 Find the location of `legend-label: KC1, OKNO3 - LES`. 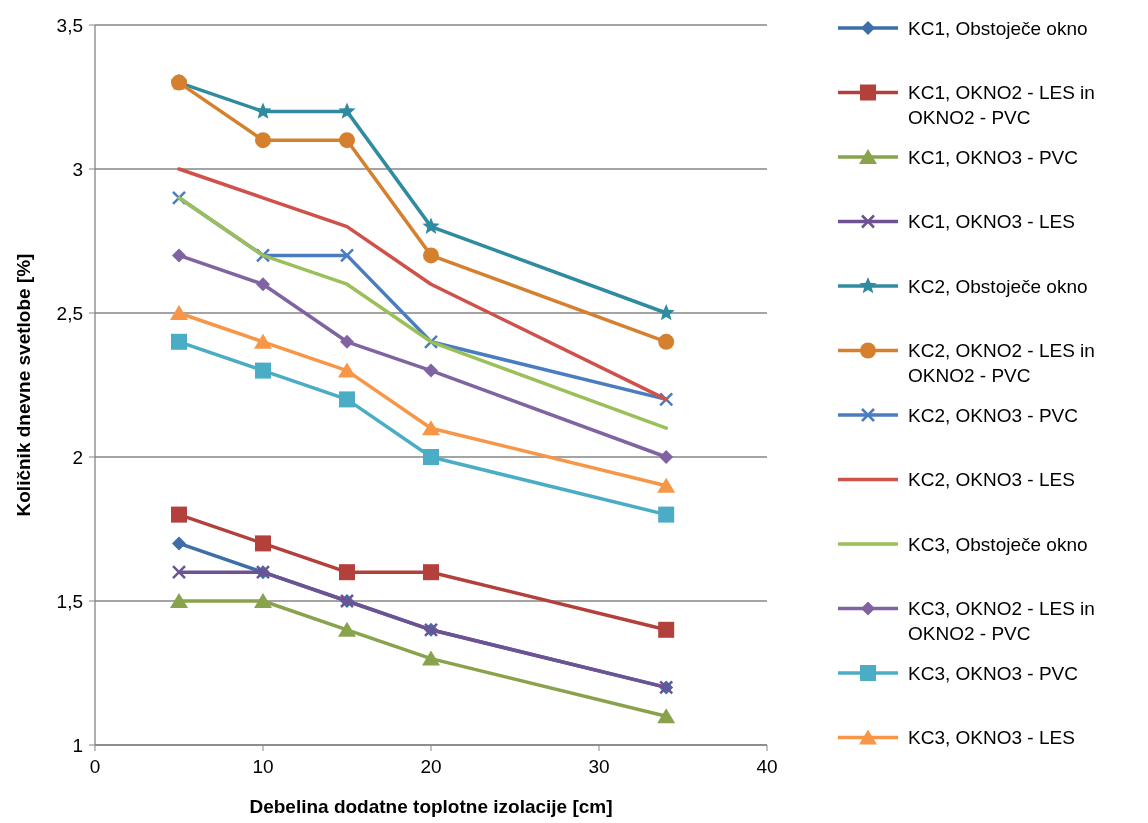

legend-label: KC1, OKNO3 - LES is located at coordinates (991, 222).